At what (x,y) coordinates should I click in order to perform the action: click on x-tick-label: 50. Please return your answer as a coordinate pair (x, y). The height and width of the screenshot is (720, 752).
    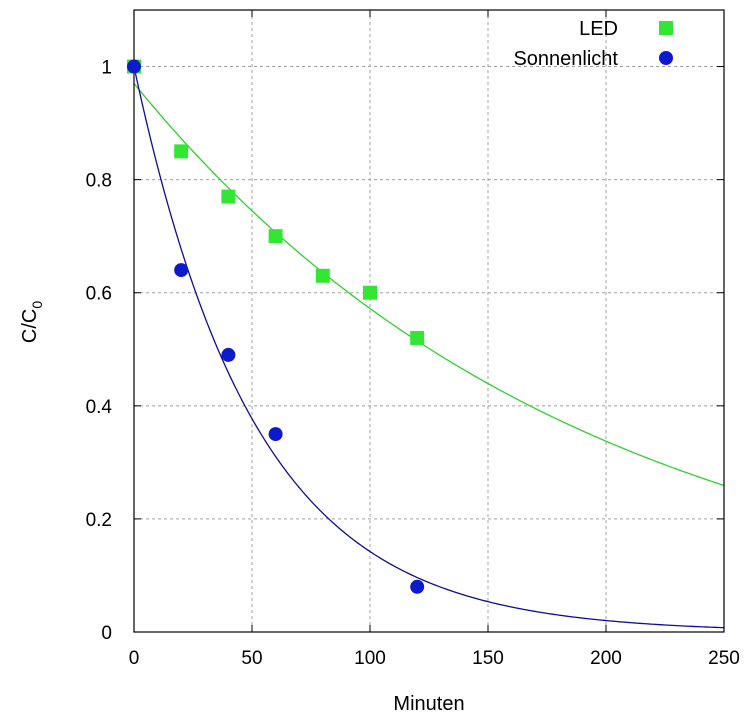
    Looking at the image, I should click on (251, 658).